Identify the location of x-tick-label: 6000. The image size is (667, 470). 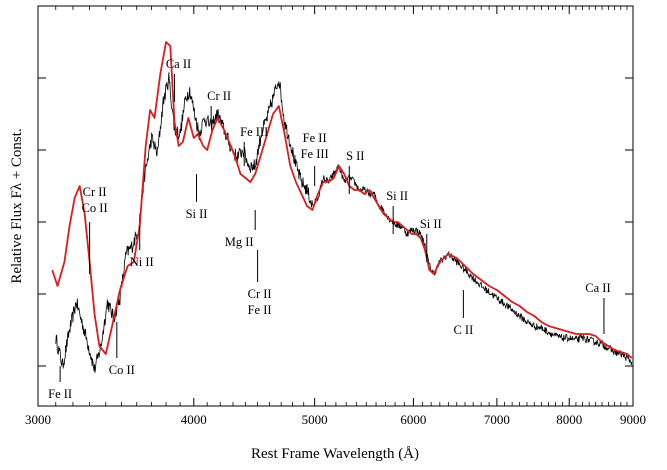
(413, 419).